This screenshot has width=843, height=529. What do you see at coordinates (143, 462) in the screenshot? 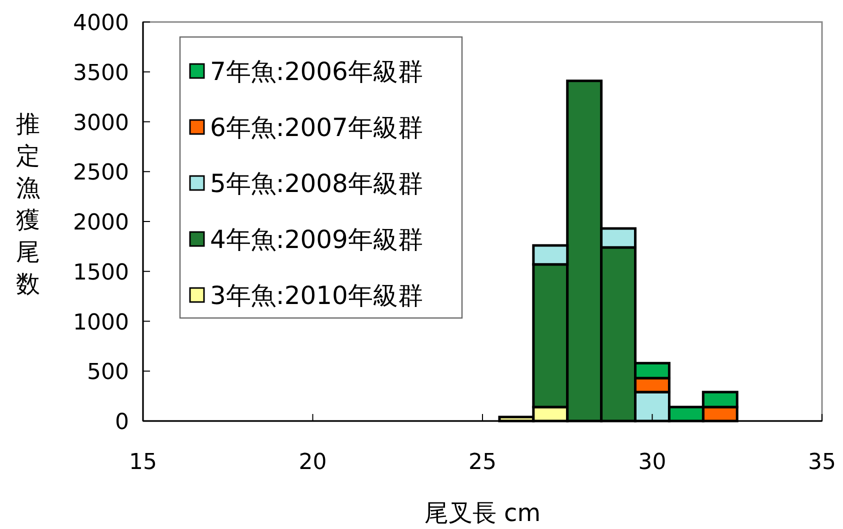
I see `x-tick-label: 15` at bounding box center [143, 462].